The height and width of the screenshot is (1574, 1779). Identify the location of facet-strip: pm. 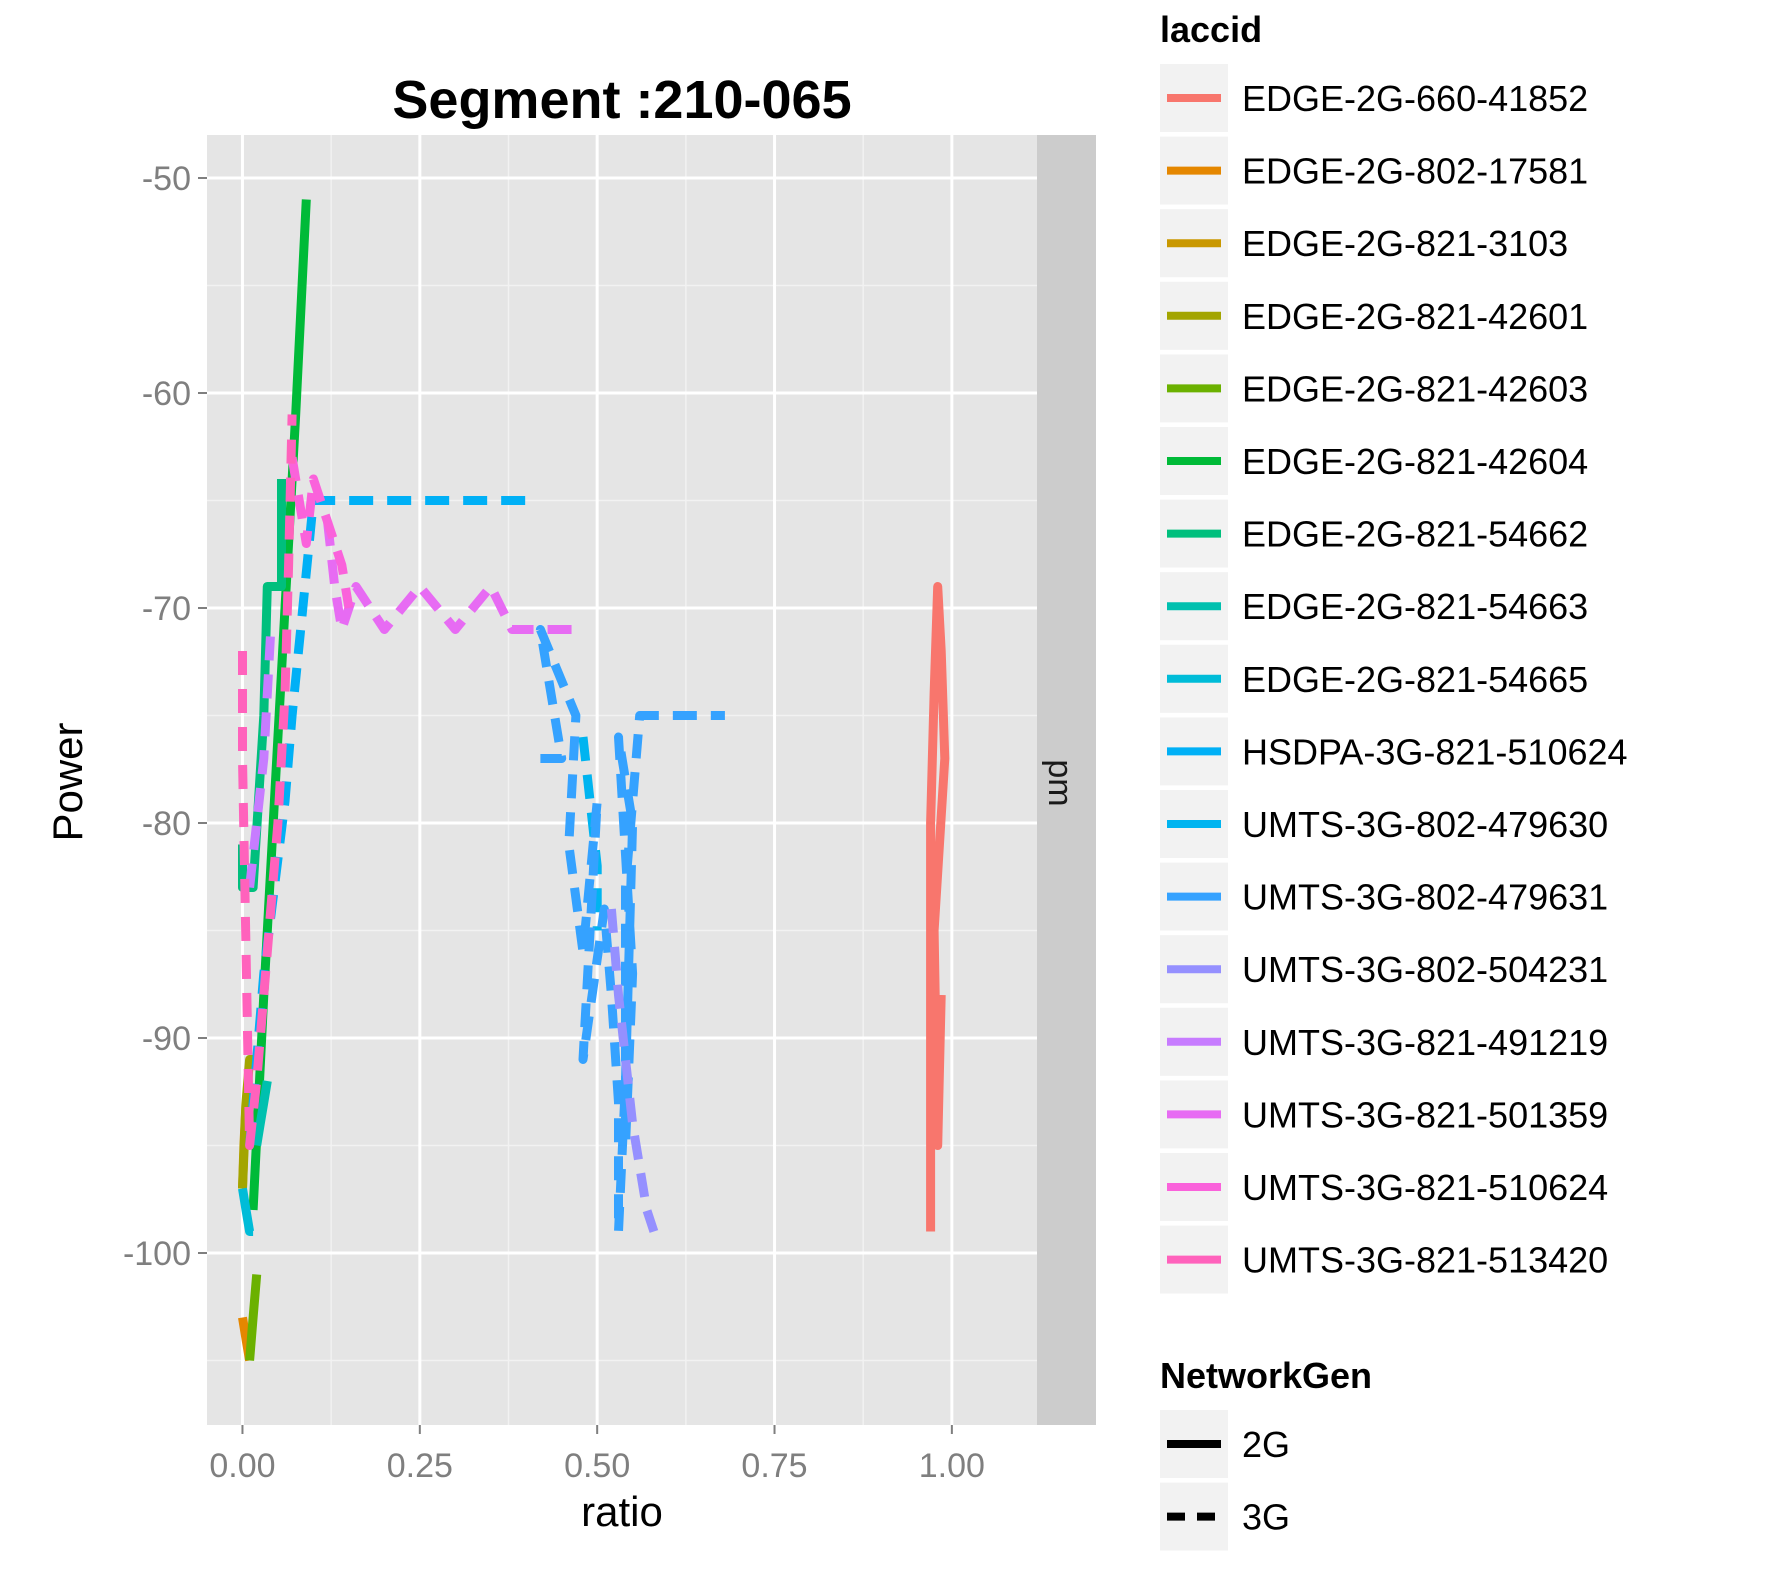
(1066, 780).